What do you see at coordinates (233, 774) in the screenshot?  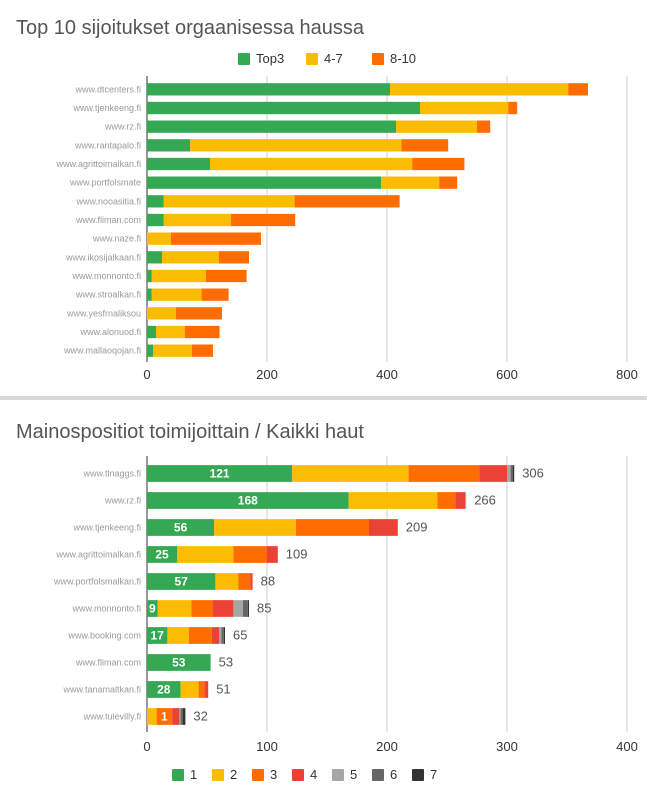 I see `chart2-legend-label: 2` at bounding box center [233, 774].